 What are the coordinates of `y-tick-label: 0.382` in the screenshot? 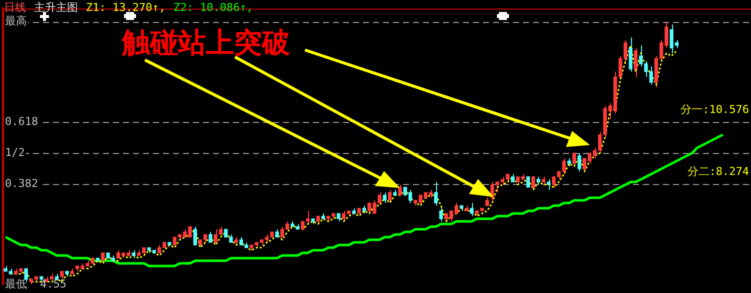 It's located at (21, 183).